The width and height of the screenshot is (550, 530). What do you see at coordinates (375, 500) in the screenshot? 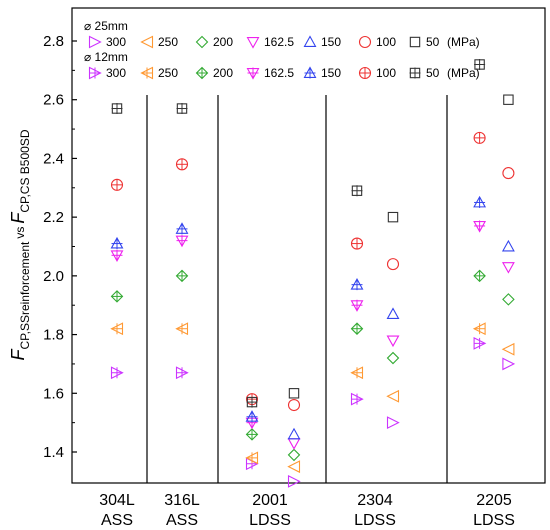
I see `x-category-label: 2304` at bounding box center [375, 500].